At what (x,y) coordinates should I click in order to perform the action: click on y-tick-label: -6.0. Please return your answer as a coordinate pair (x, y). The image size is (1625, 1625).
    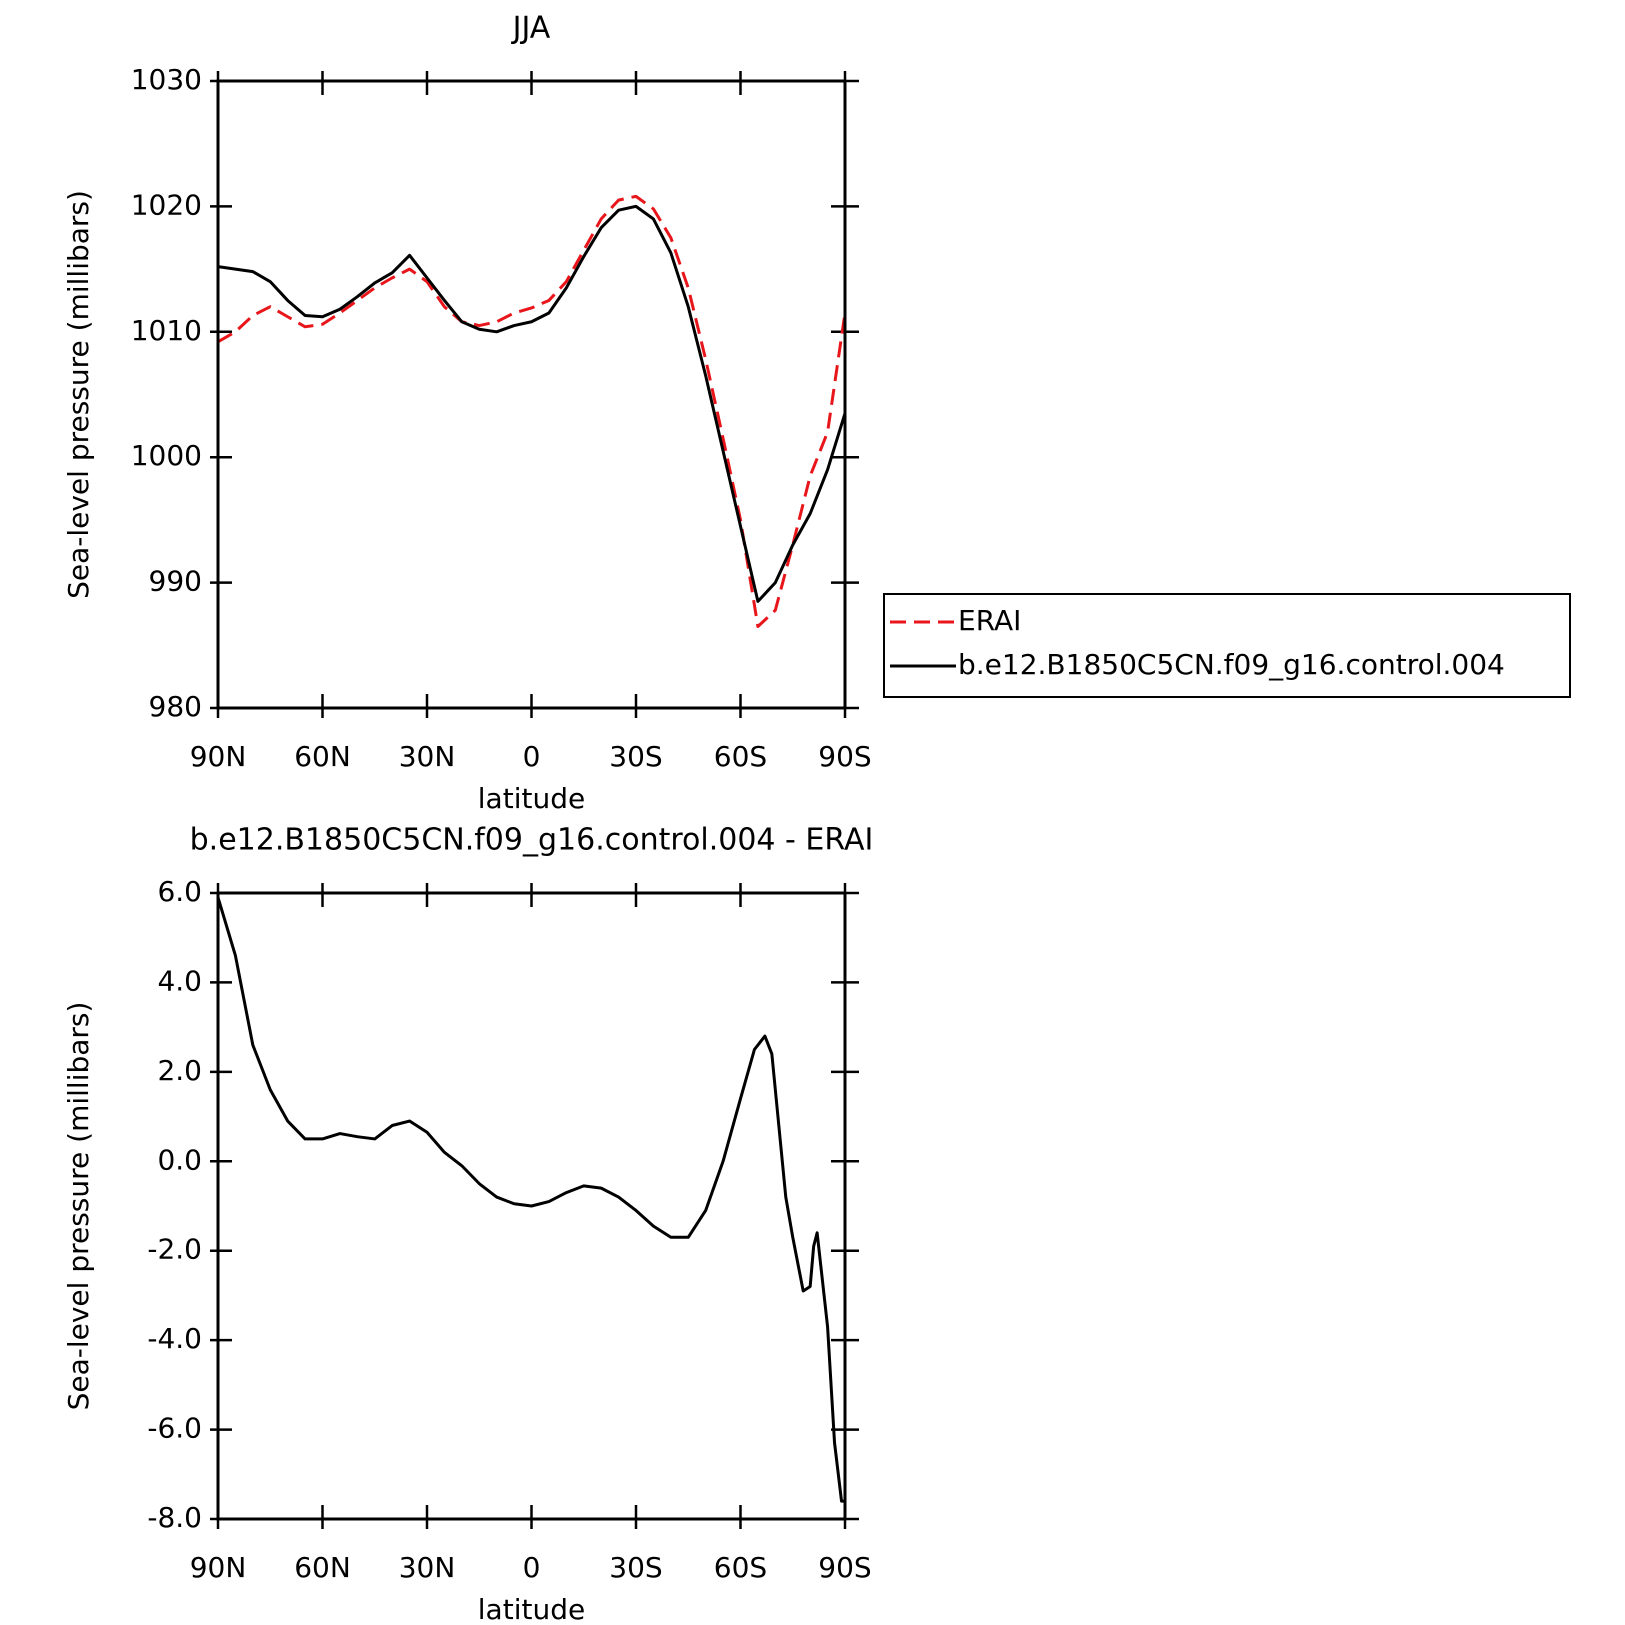
    Looking at the image, I should click on (174, 1428).